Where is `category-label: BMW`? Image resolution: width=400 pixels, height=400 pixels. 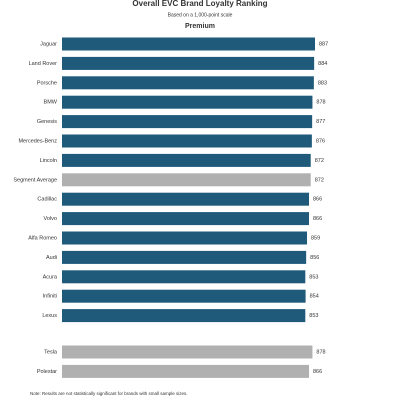 category-label: BMW is located at coordinates (51, 103).